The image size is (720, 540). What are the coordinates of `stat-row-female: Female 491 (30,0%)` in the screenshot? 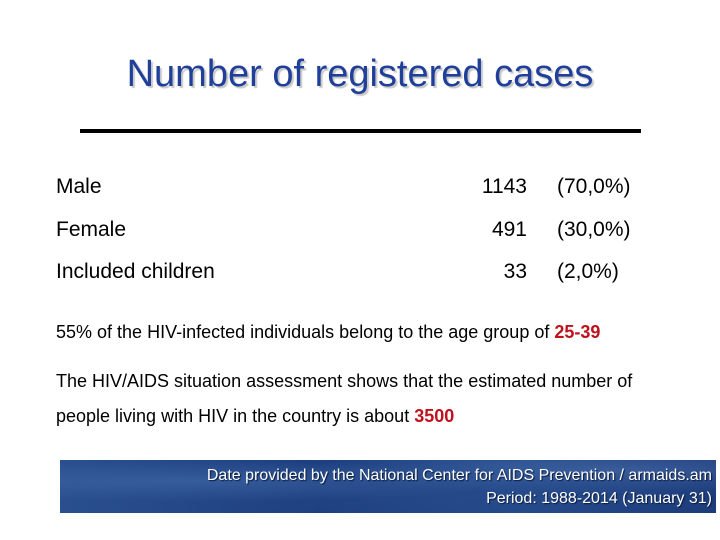 It's located at (360, 230).